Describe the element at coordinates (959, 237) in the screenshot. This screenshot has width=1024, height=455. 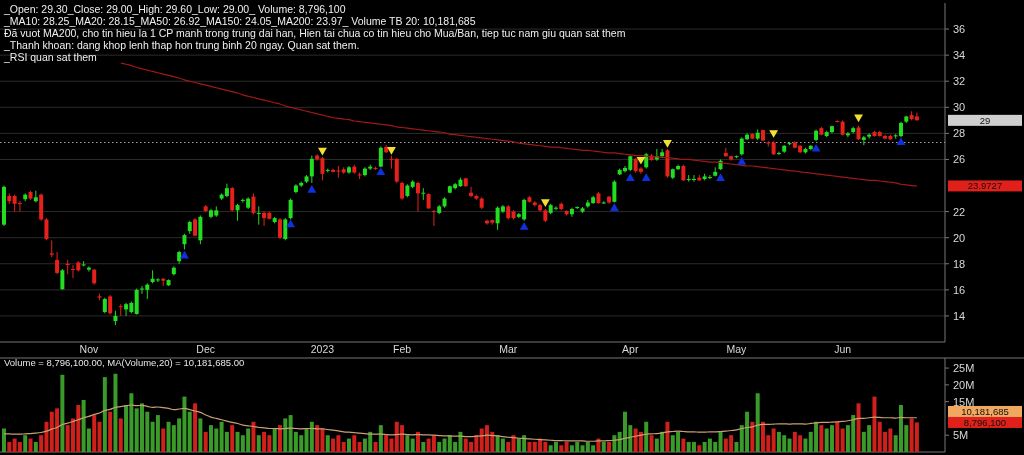
I see `y-tick-label: 20` at that location.